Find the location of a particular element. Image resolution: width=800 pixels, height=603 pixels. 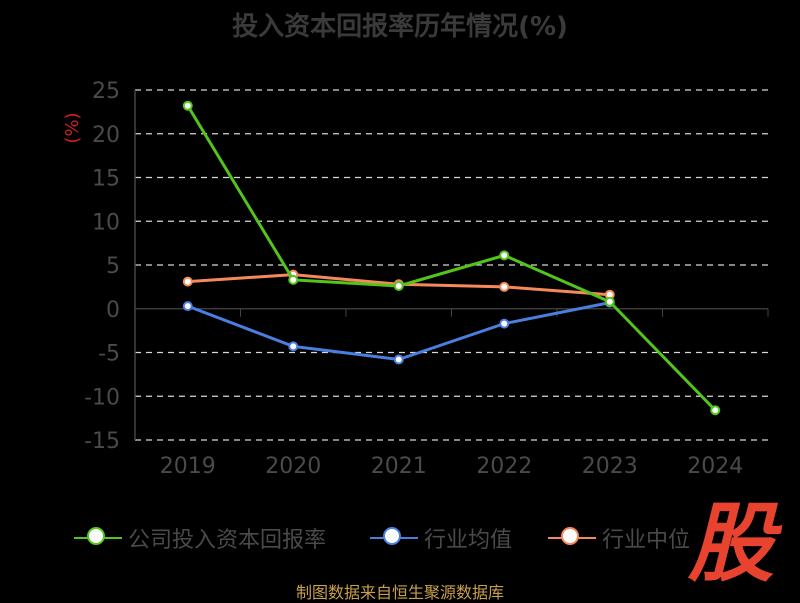

legend-label-industry-mean: 行业均值 is located at coordinates (468, 540).